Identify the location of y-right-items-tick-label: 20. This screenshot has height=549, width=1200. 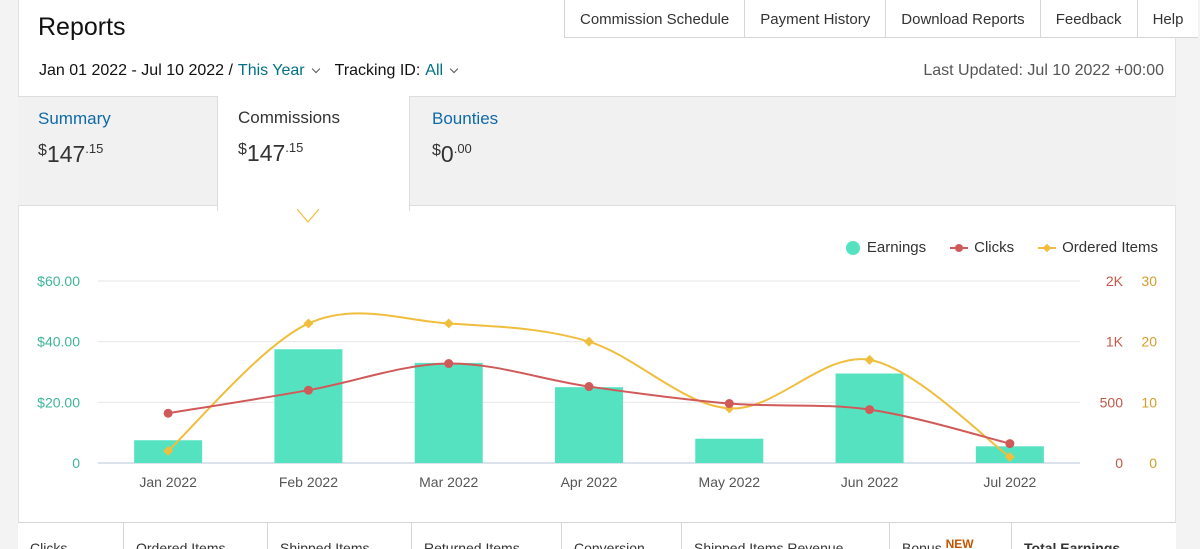
(1149, 342).